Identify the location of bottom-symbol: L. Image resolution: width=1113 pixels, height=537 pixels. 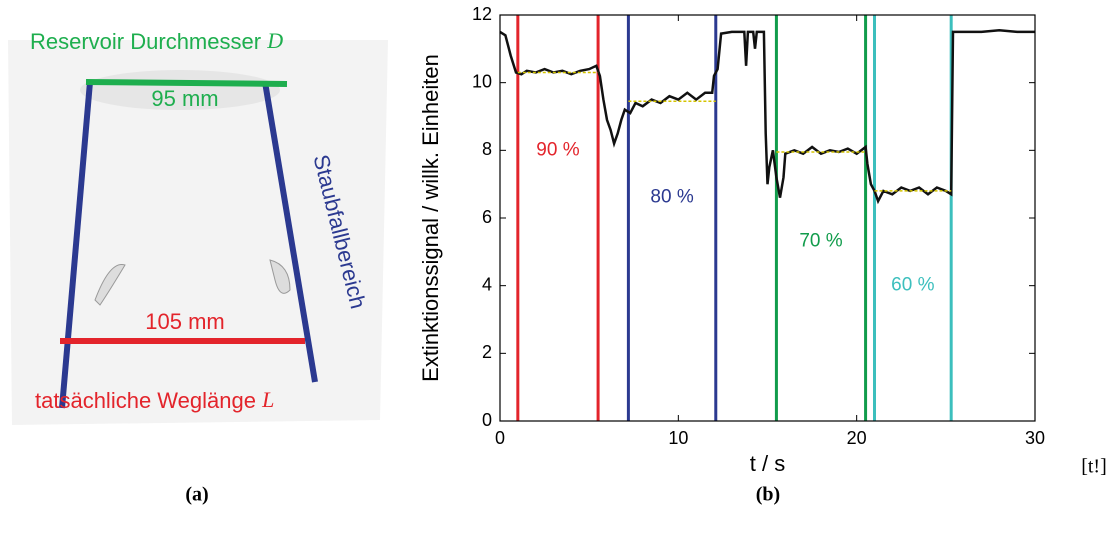
(267, 399).